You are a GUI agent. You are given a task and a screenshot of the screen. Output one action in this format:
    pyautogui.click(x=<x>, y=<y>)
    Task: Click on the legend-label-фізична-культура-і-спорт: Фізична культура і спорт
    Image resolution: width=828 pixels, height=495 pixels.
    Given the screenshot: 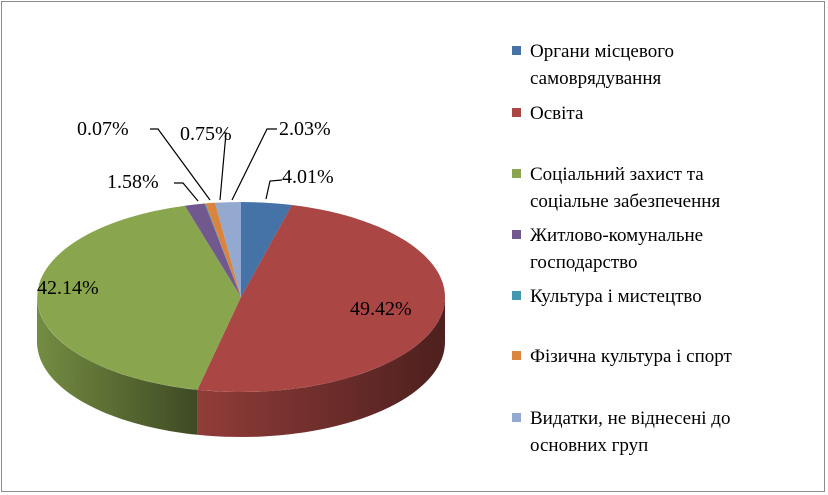 What is the action you would take?
    pyautogui.click(x=631, y=356)
    